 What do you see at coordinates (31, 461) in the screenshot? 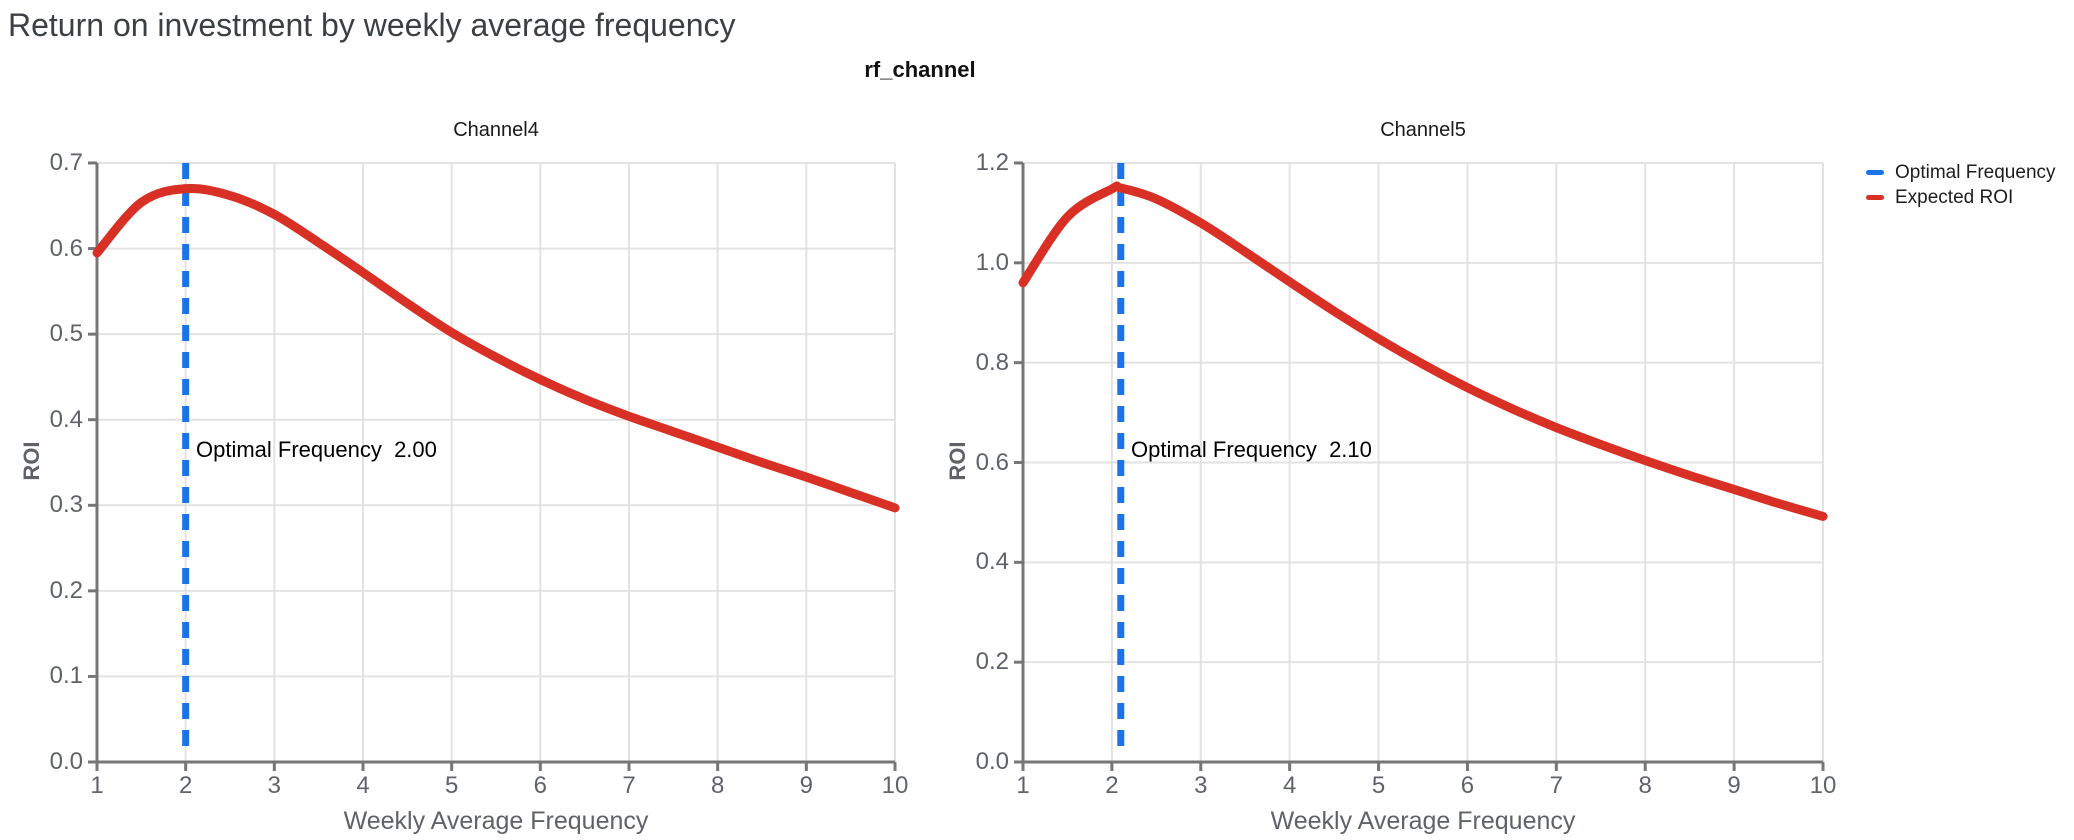
I see `y-axis-label-left: ROI` at bounding box center [31, 461].